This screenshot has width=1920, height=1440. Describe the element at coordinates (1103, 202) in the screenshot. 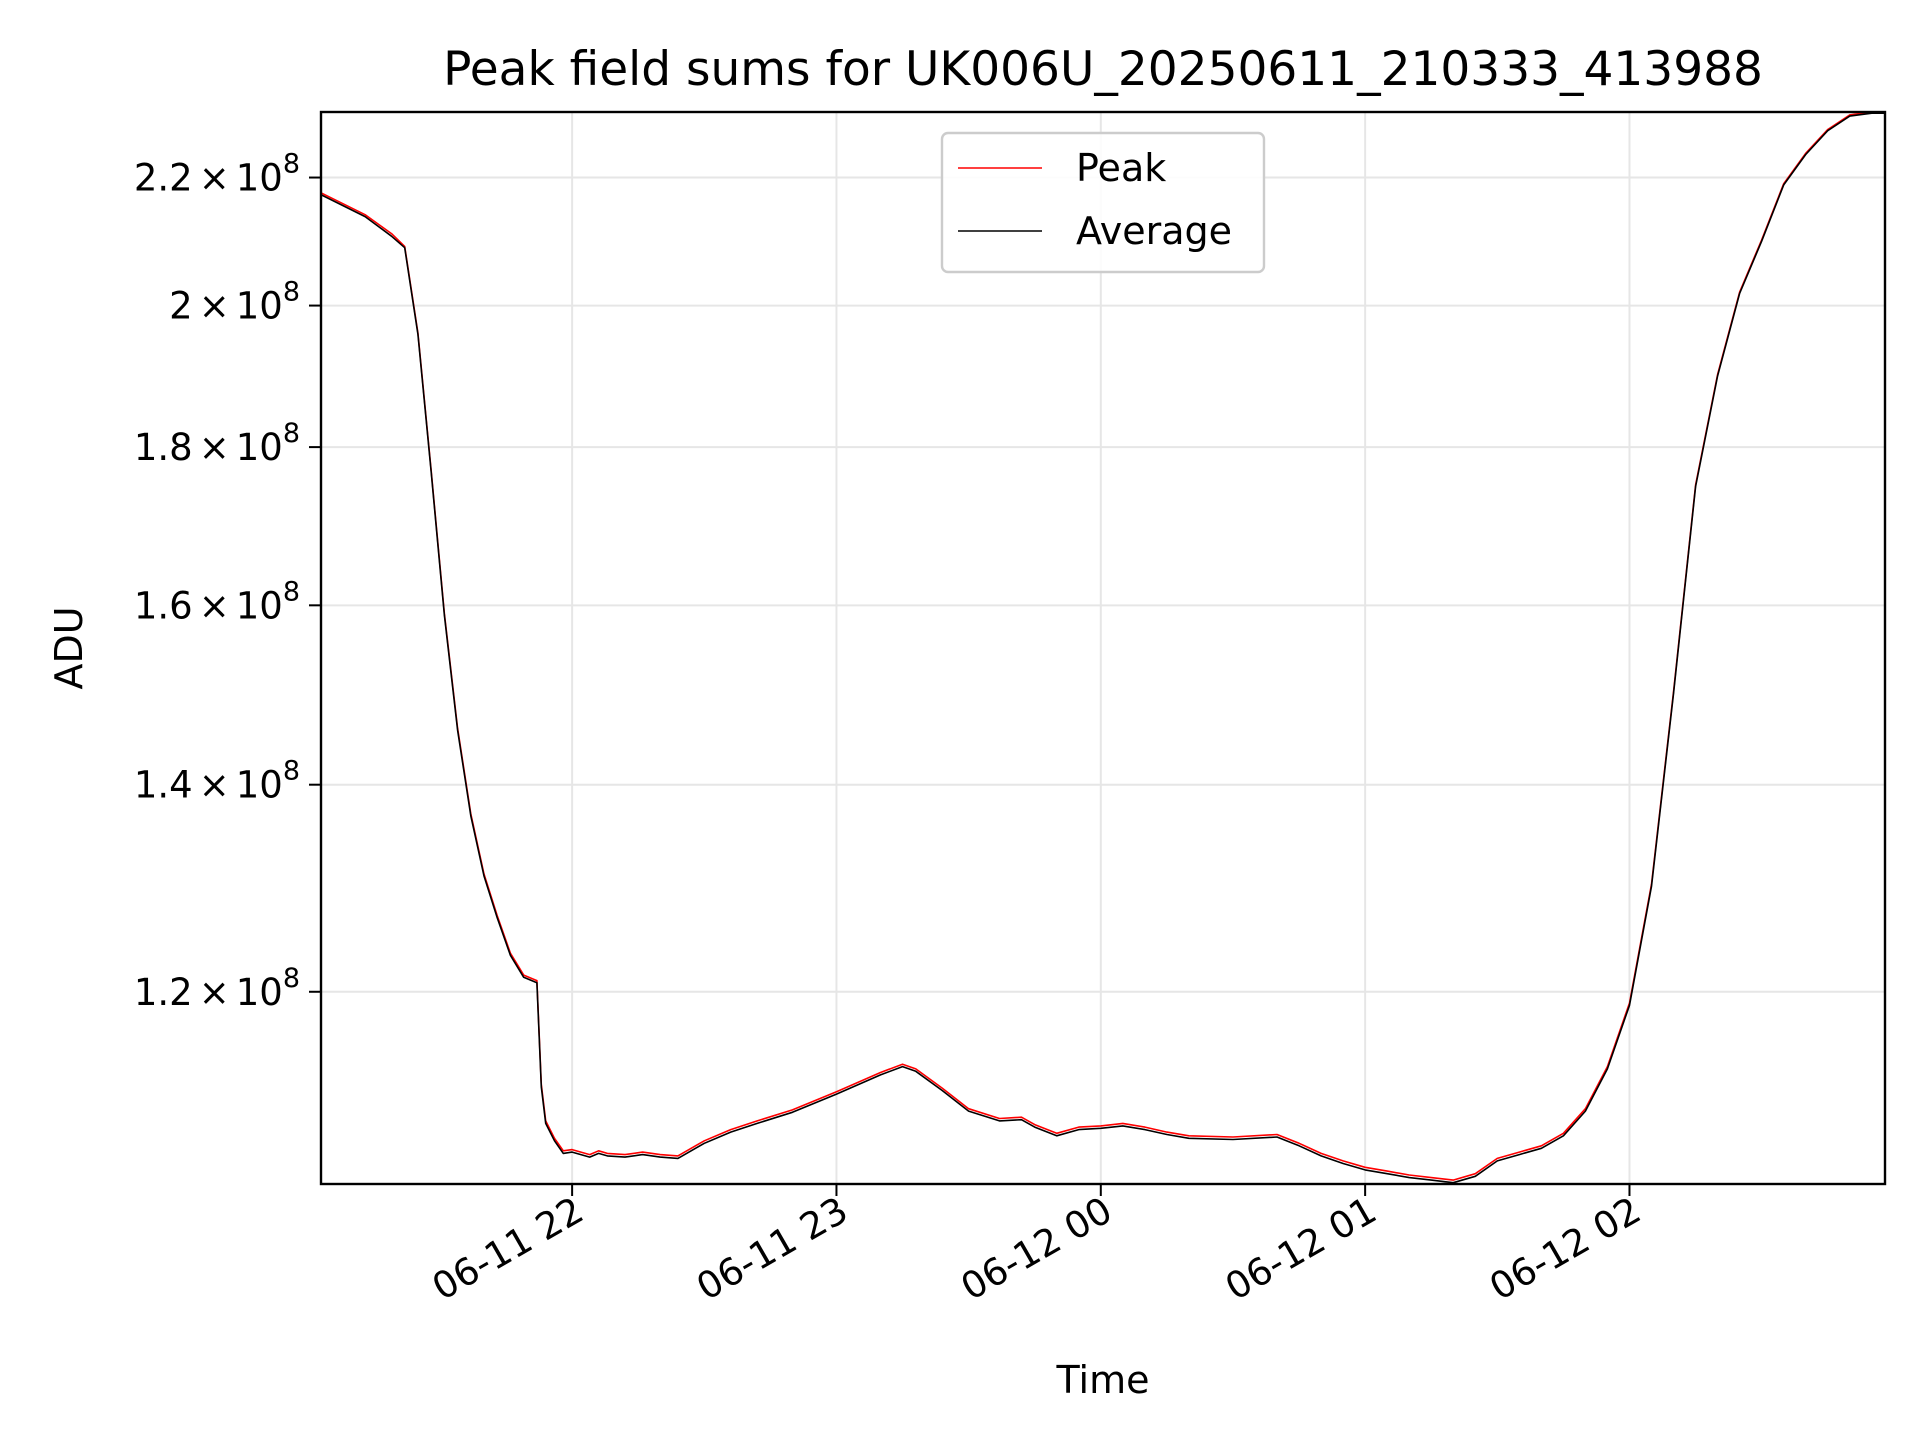

I see `legend: Peak Average` at that location.